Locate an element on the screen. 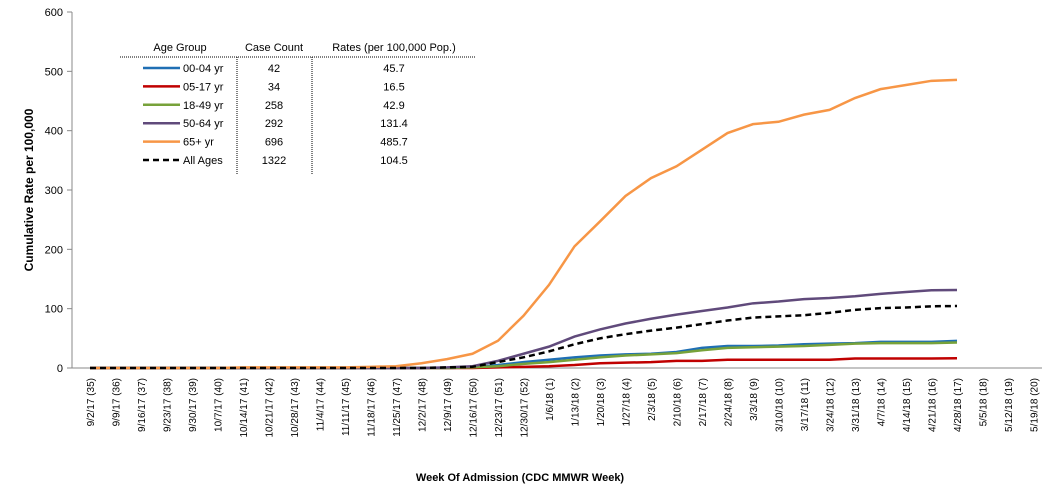  x-tick-label: 5/12/18 (19) is located at coordinates (1009, 405).